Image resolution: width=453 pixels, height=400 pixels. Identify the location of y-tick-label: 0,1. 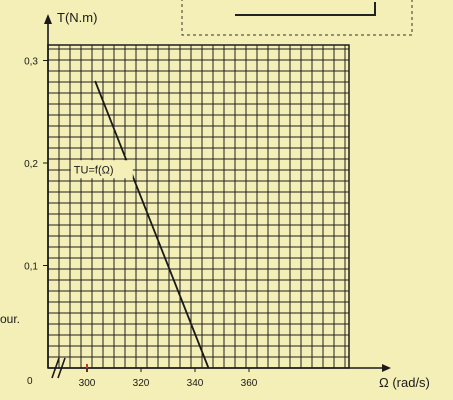
(31, 267).